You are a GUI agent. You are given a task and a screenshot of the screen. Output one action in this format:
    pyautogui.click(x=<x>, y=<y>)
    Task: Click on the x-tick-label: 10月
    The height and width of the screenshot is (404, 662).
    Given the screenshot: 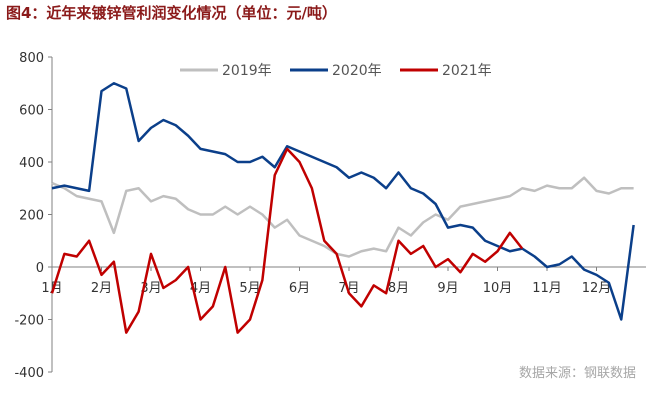 What is the action you would take?
    pyautogui.click(x=498, y=288)
    